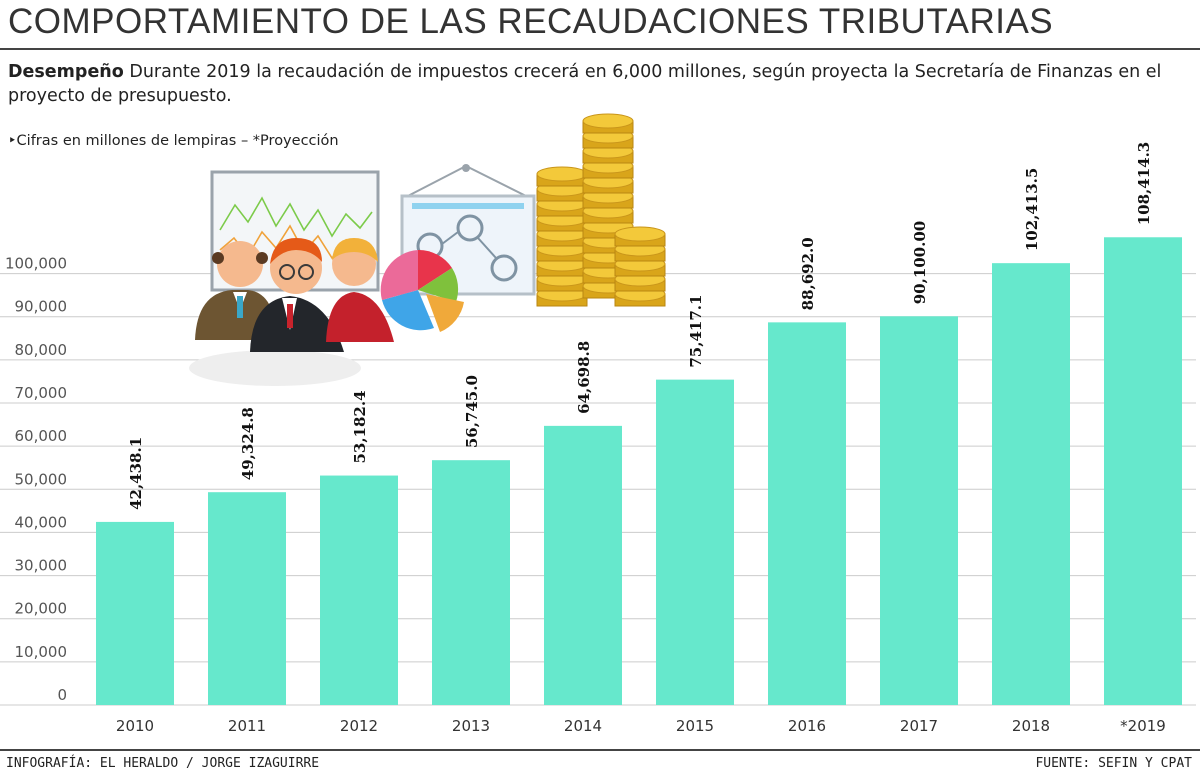 The image size is (1200, 776). Describe the element at coordinates (695, 726) in the screenshot. I see `x-tick-label: 2015` at that location.